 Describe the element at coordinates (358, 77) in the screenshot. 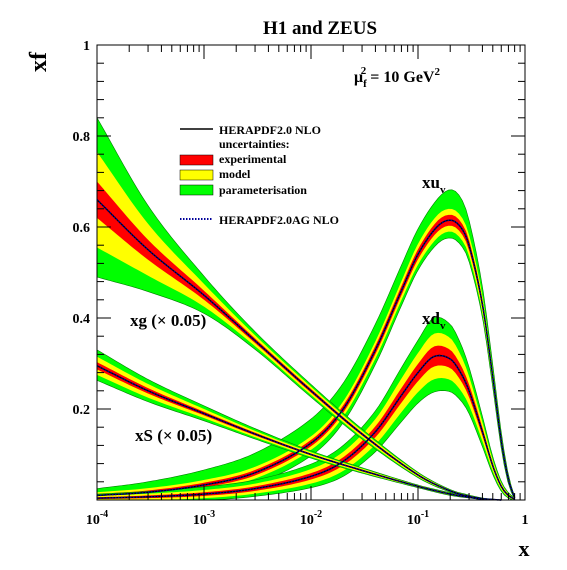

I see `scale-note-base: μ` at that location.